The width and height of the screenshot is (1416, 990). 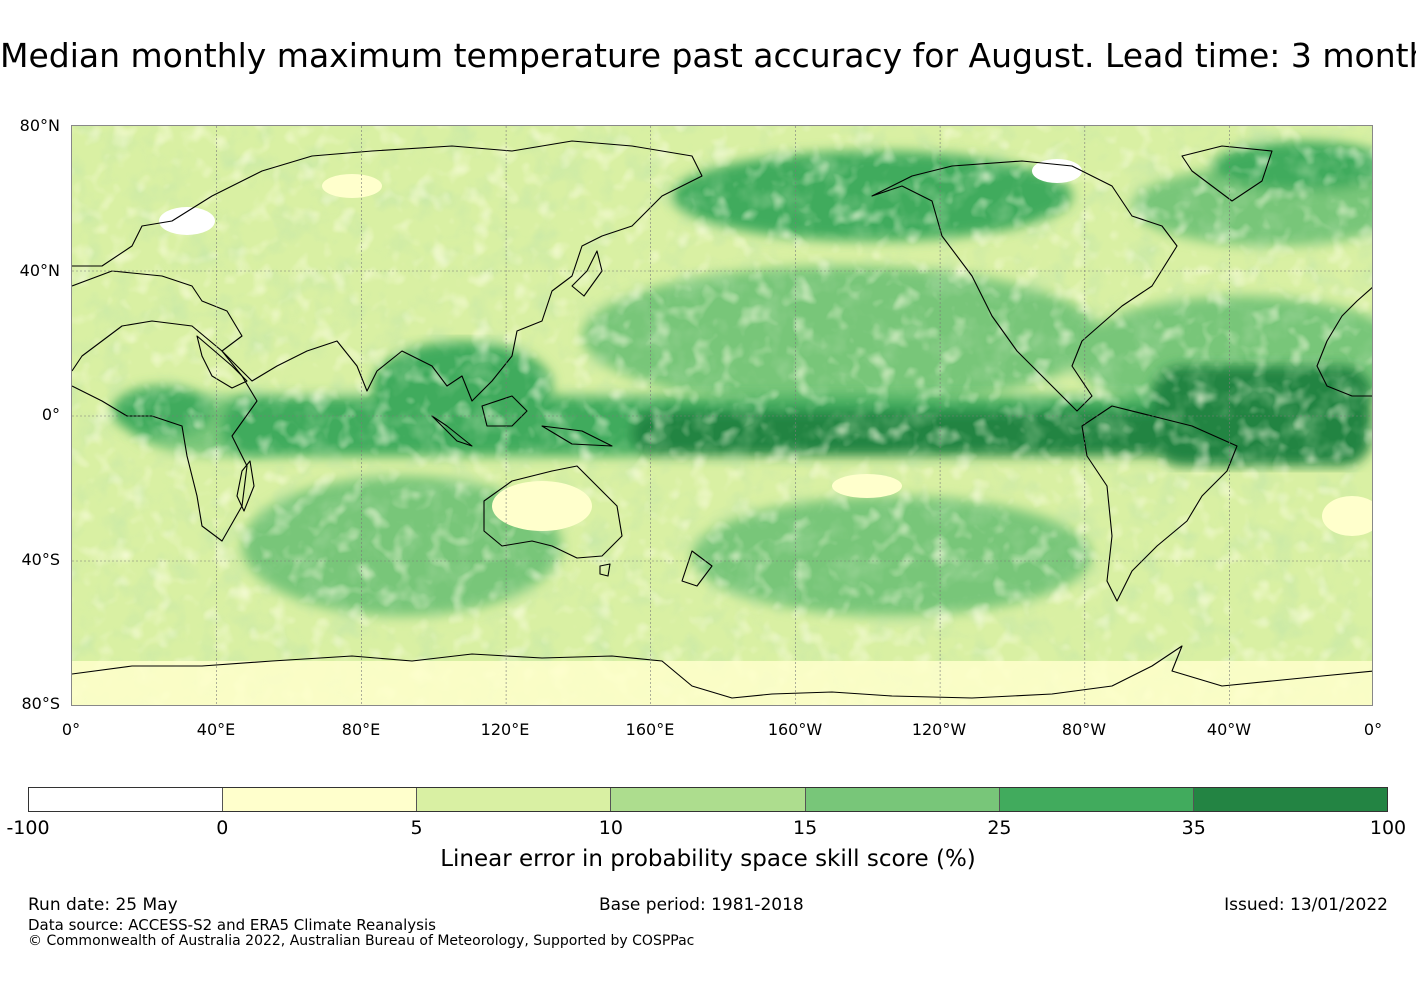 What do you see at coordinates (416, 828) in the screenshot?
I see `colorbar-tick-2: 5` at bounding box center [416, 828].